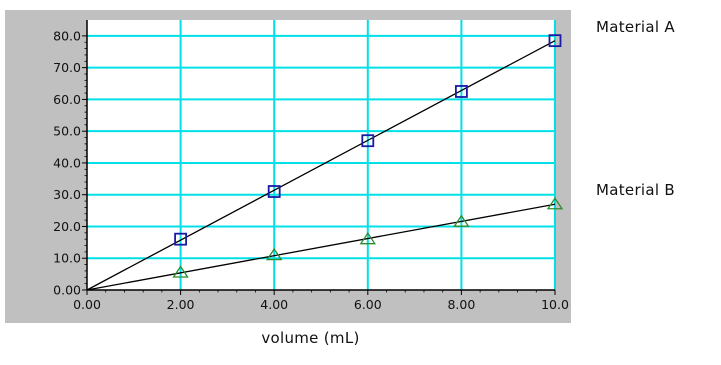  I want to click on y-tick-label: 0.00, so click(67, 290).